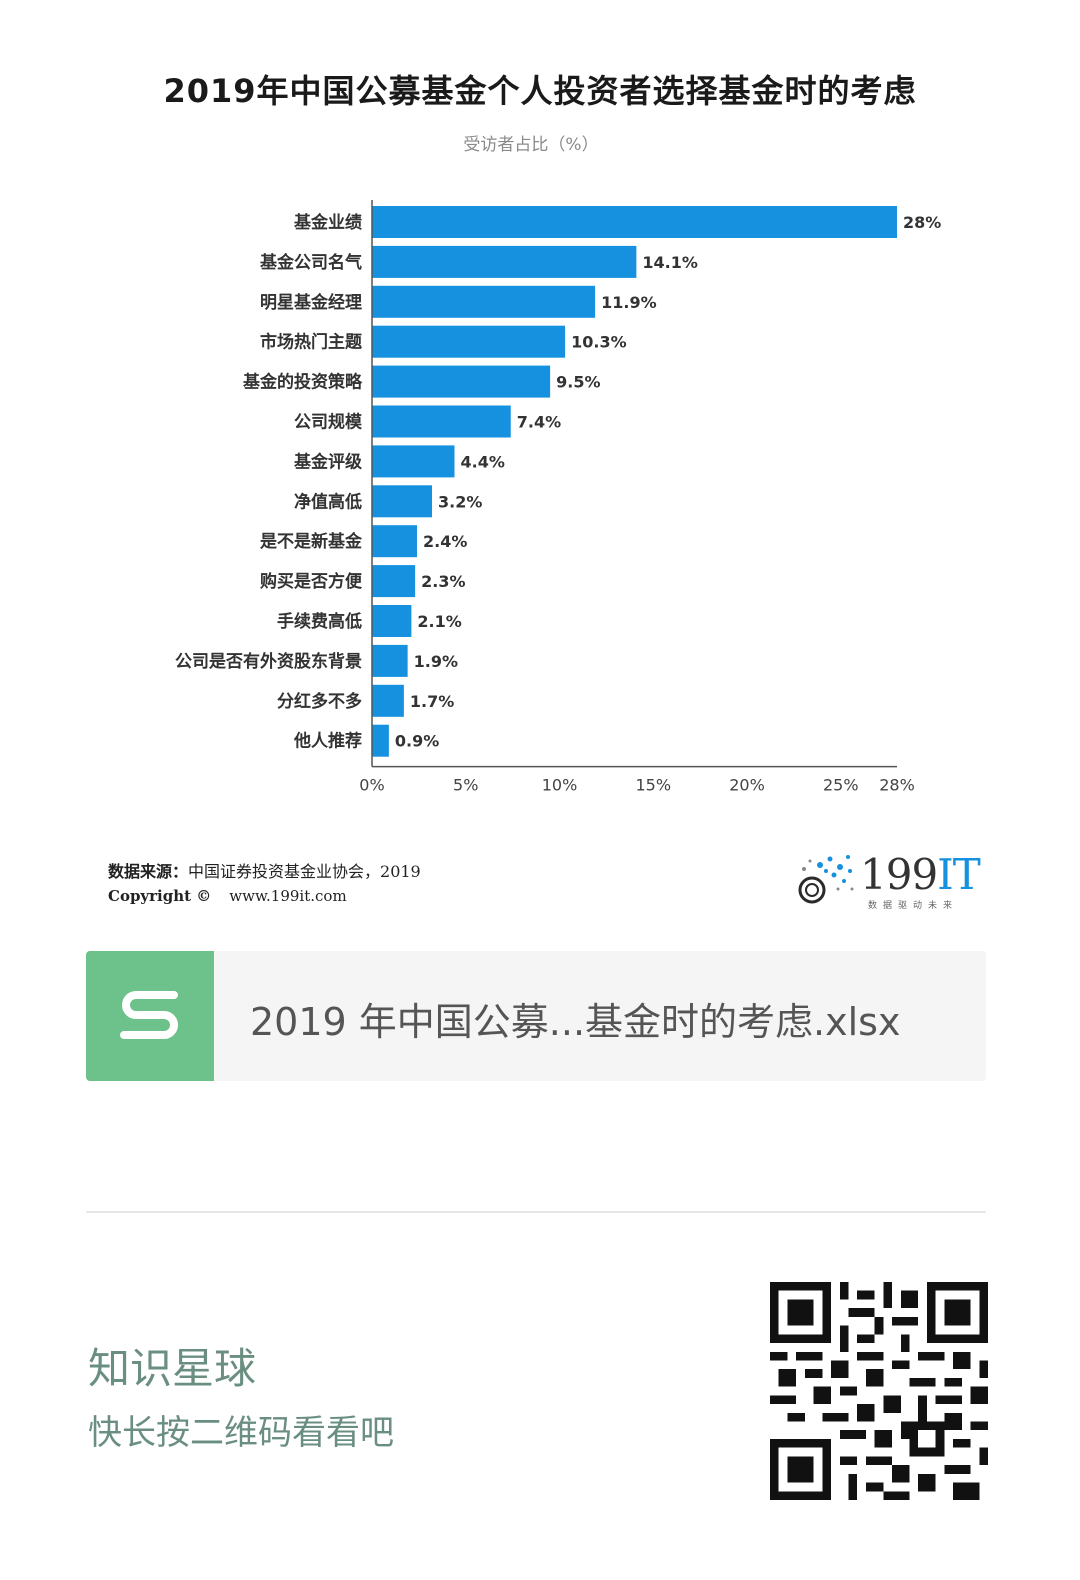 Image resolution: width=1080 pixels, height=1580 pixels. What do you see at coordinates (288, 896) in the screenshot?
I see `website-link: www.199it.com` at bounding box center [288, 896].